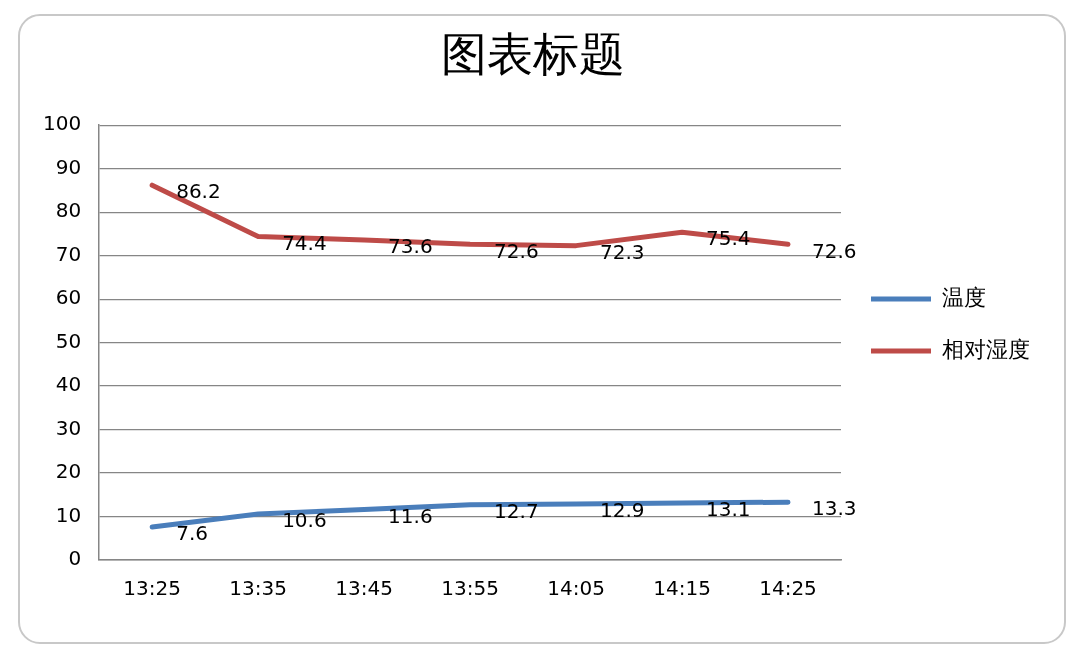 This screenshot has width=1080, height=660. What do you see at coordinates (68, 210) in the screenshot?
I see `y-tick-label: 80` at bounding box center [68, 210].